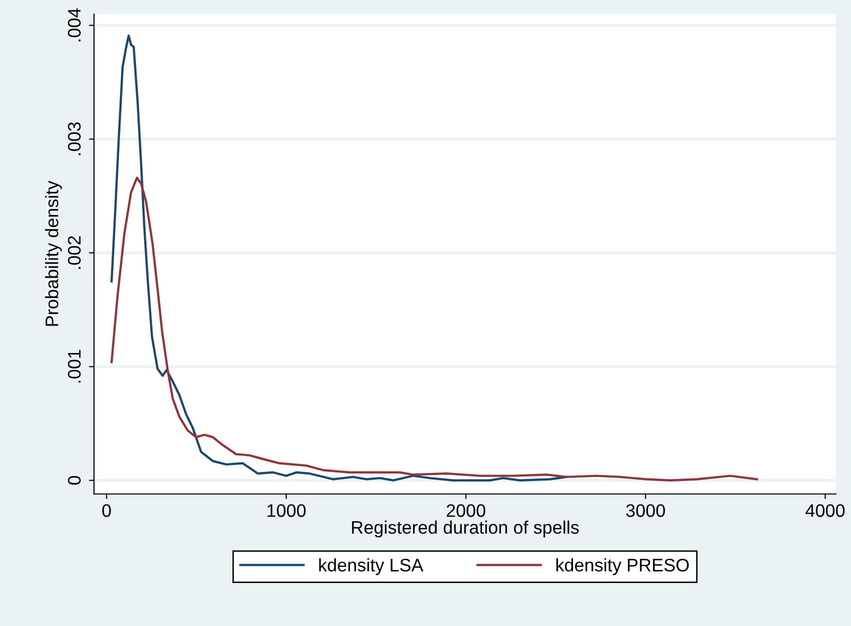  Describe the element at coordinates (465, 529) in the screenshot. I see `x-axis-title: Registered duration of spells` at that location.